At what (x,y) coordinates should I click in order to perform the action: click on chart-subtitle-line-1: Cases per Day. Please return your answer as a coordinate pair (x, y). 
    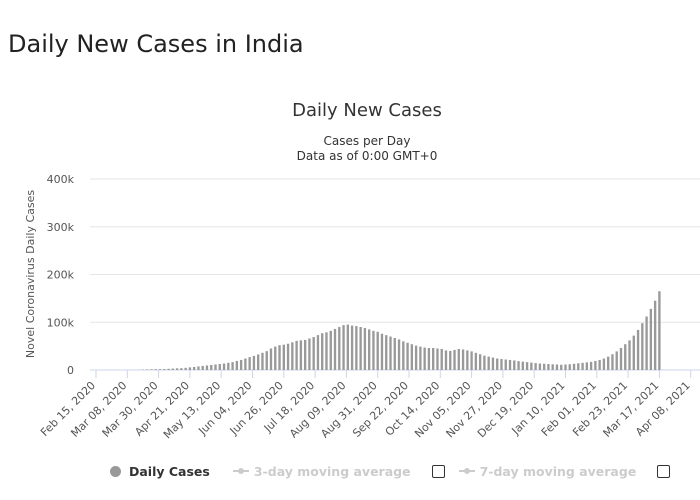
    Looking at the image, I should click on (367, 141).